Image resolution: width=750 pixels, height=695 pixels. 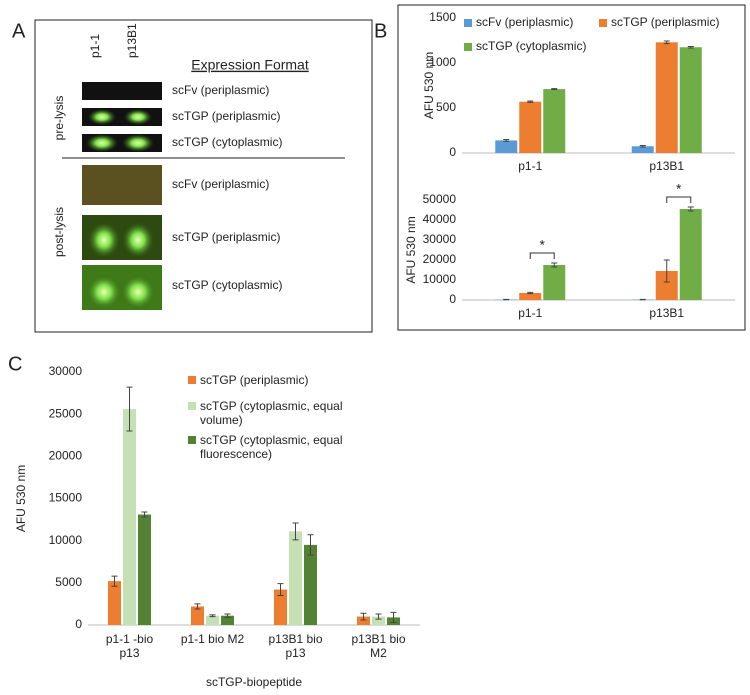 What do you see at coordinates (59, 118) in the screenshot?
I see `group-label: pre-lysis` at bounding box center [59, 118].